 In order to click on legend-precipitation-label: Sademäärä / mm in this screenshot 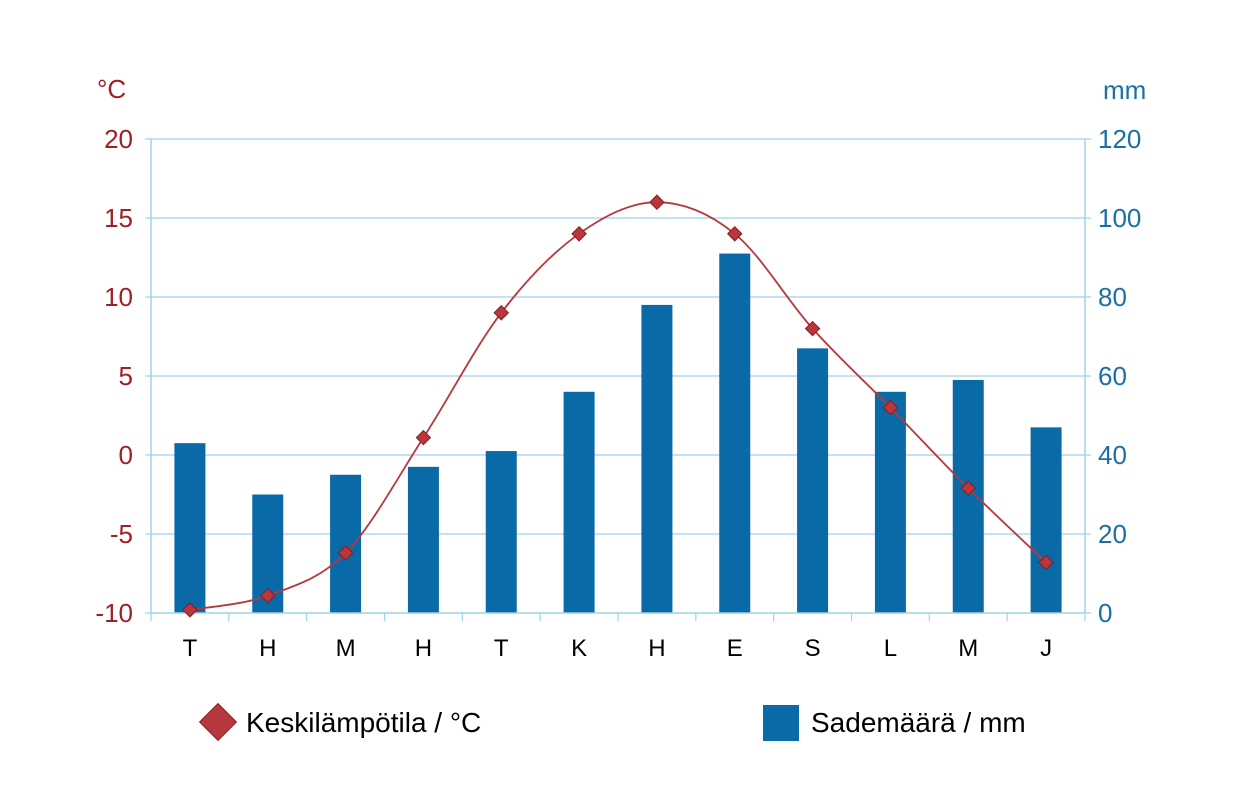, I will do `click(918, 722)`.